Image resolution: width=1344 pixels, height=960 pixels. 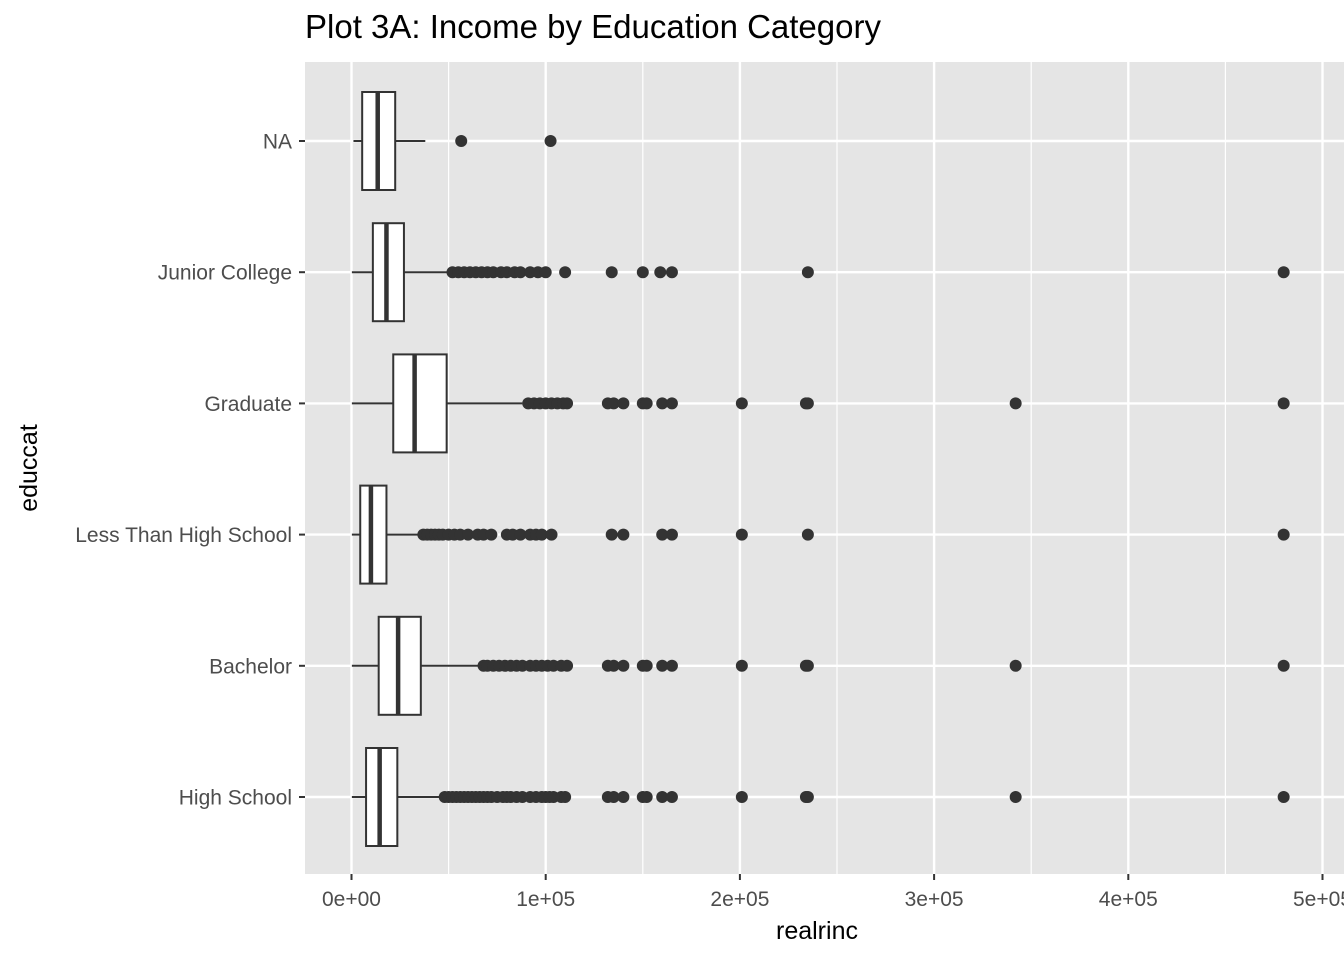 What do you see at coordinates (820, 665) in the screenshot?
I see `box-bachelor` at bounding box center [820, 665].